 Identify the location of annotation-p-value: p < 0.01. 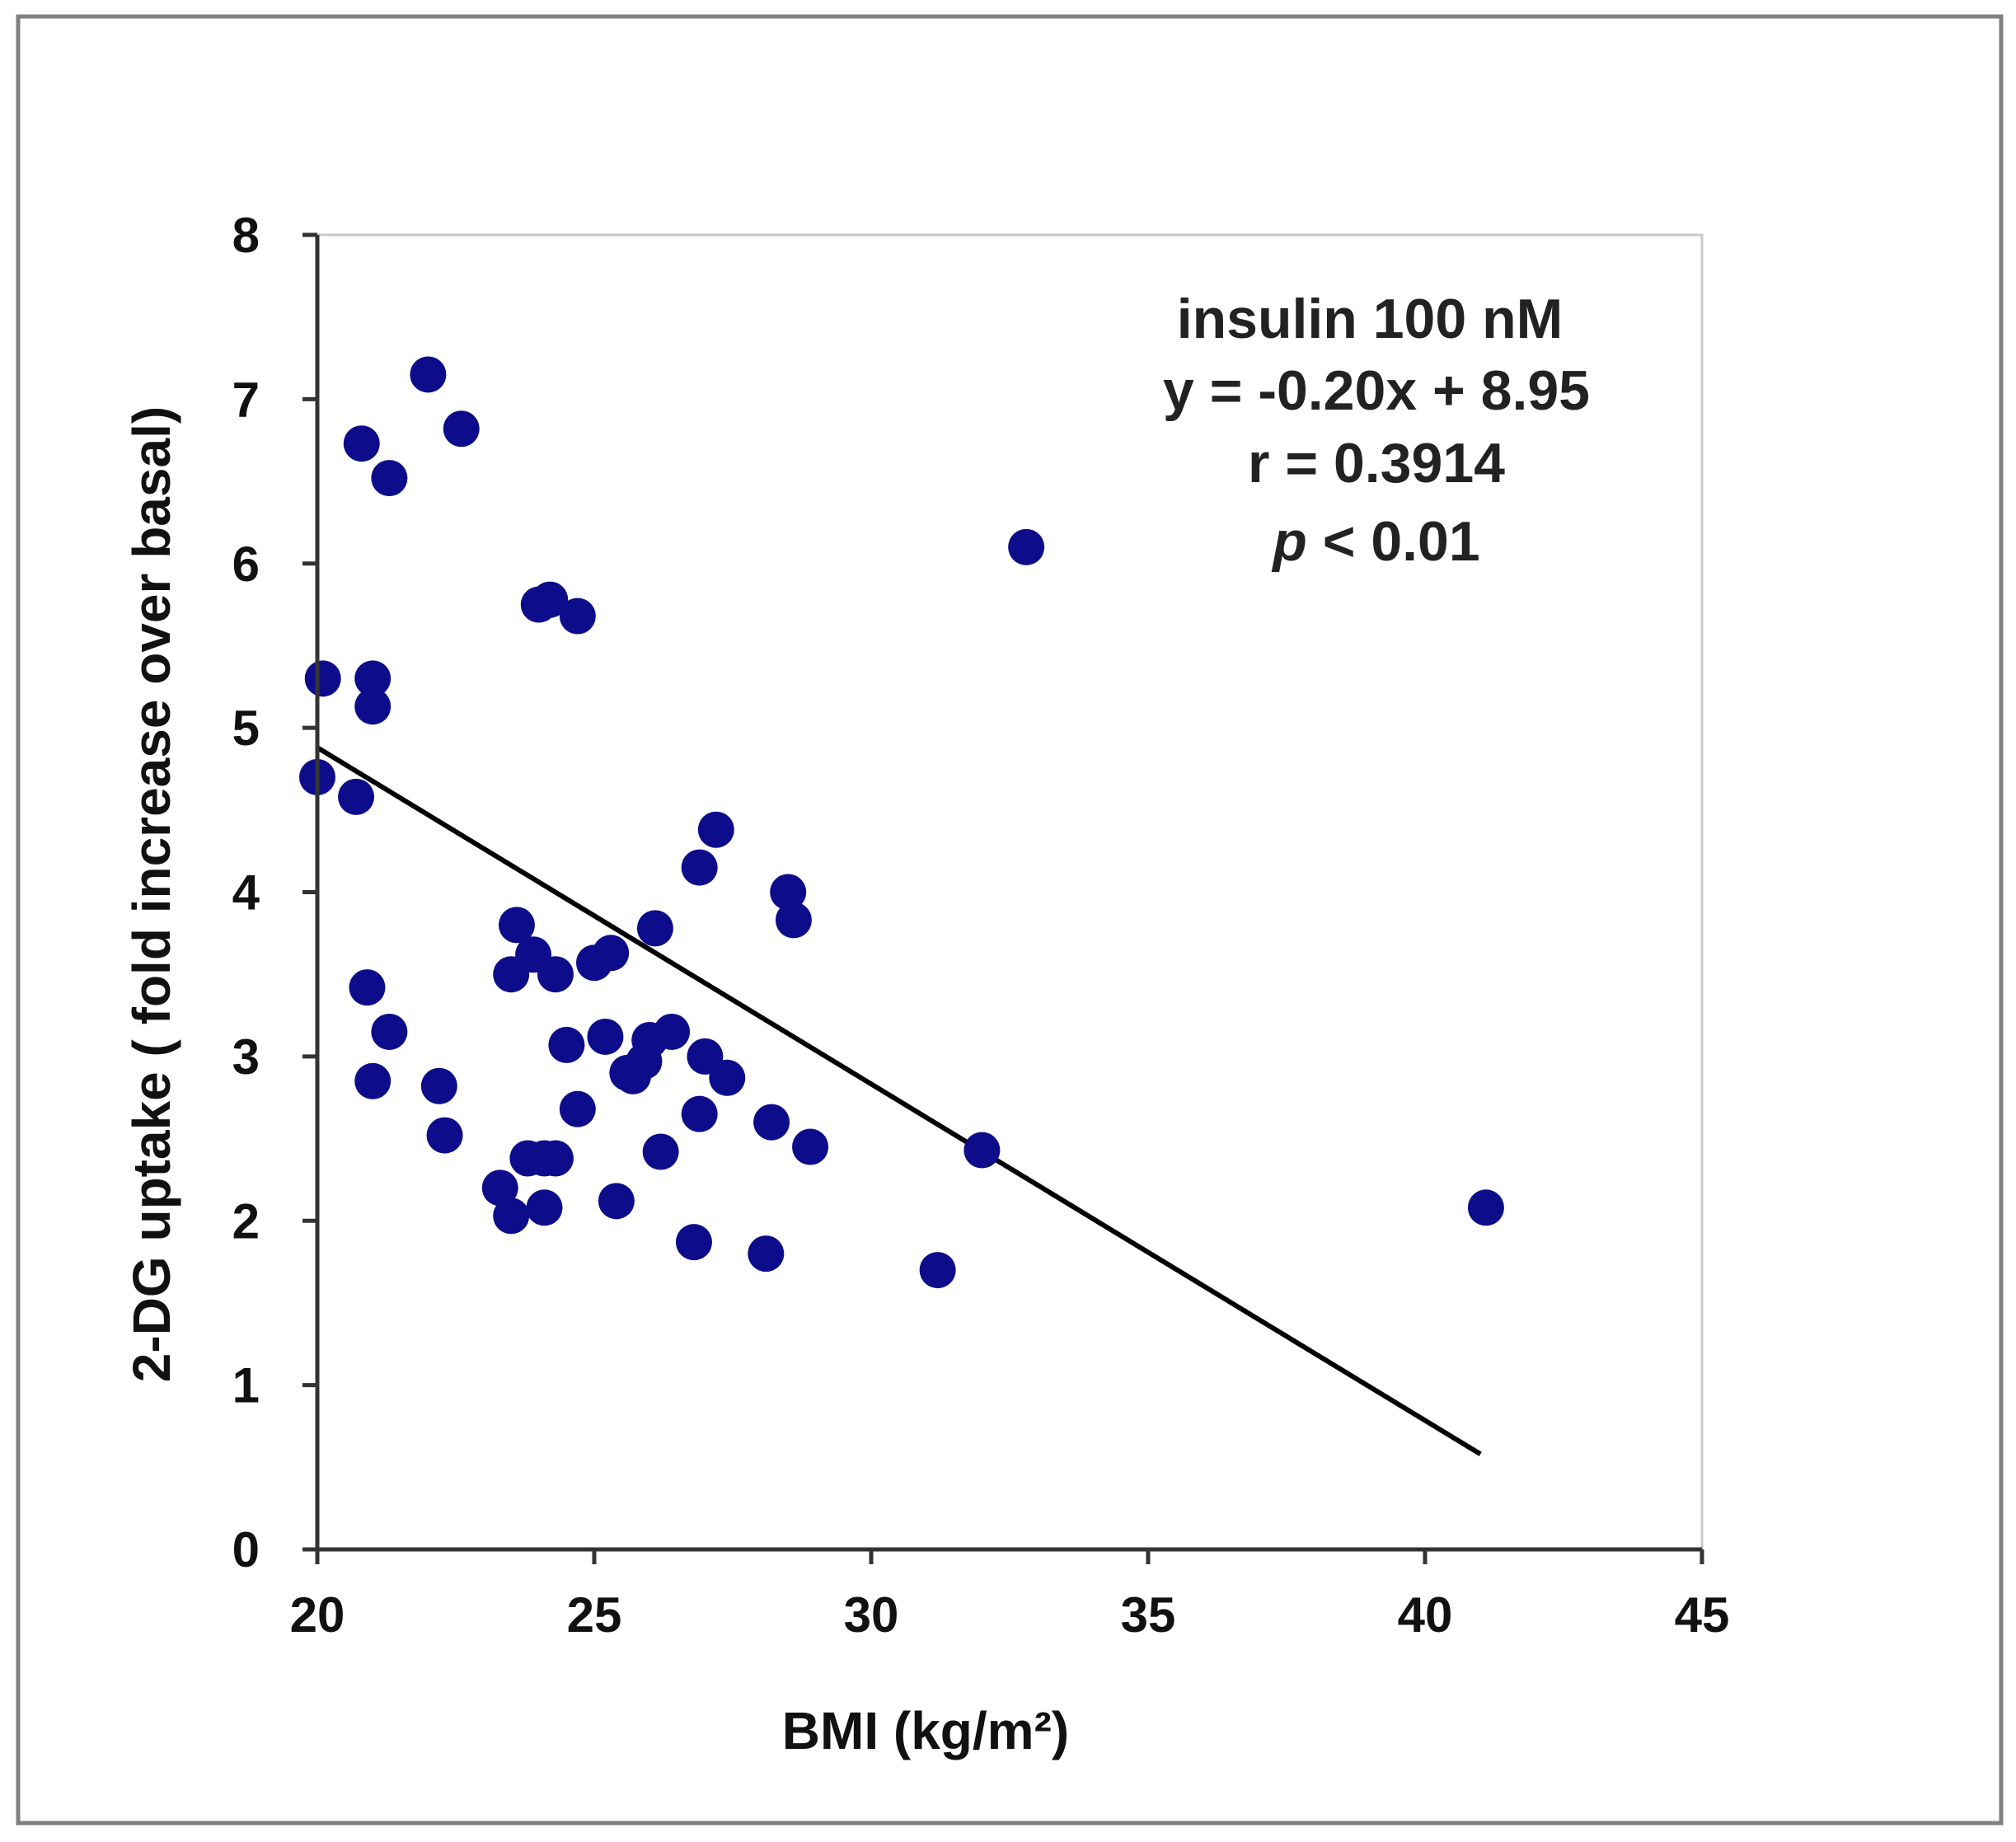
(1375, 542).